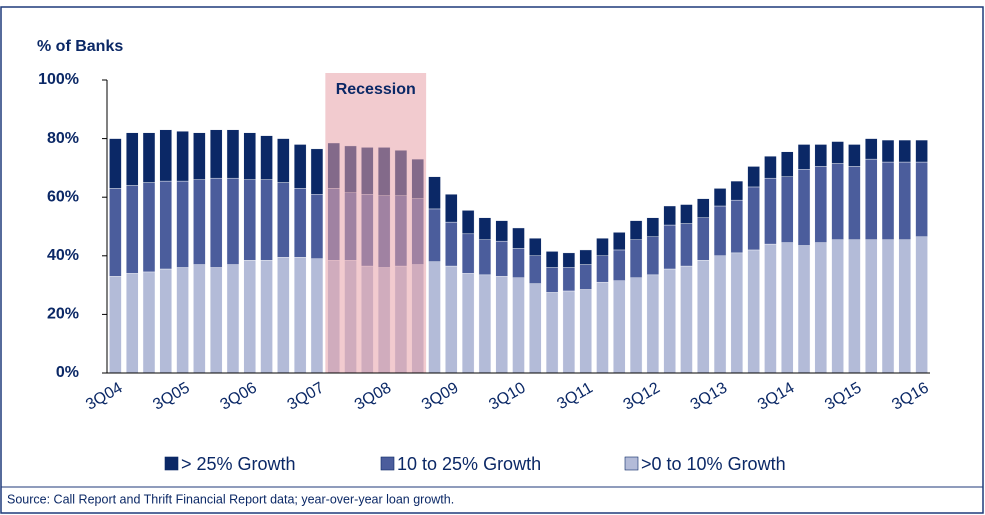 The image size is (985, 515). I want to click on y-tick-label: 80%, so click(63, 138).